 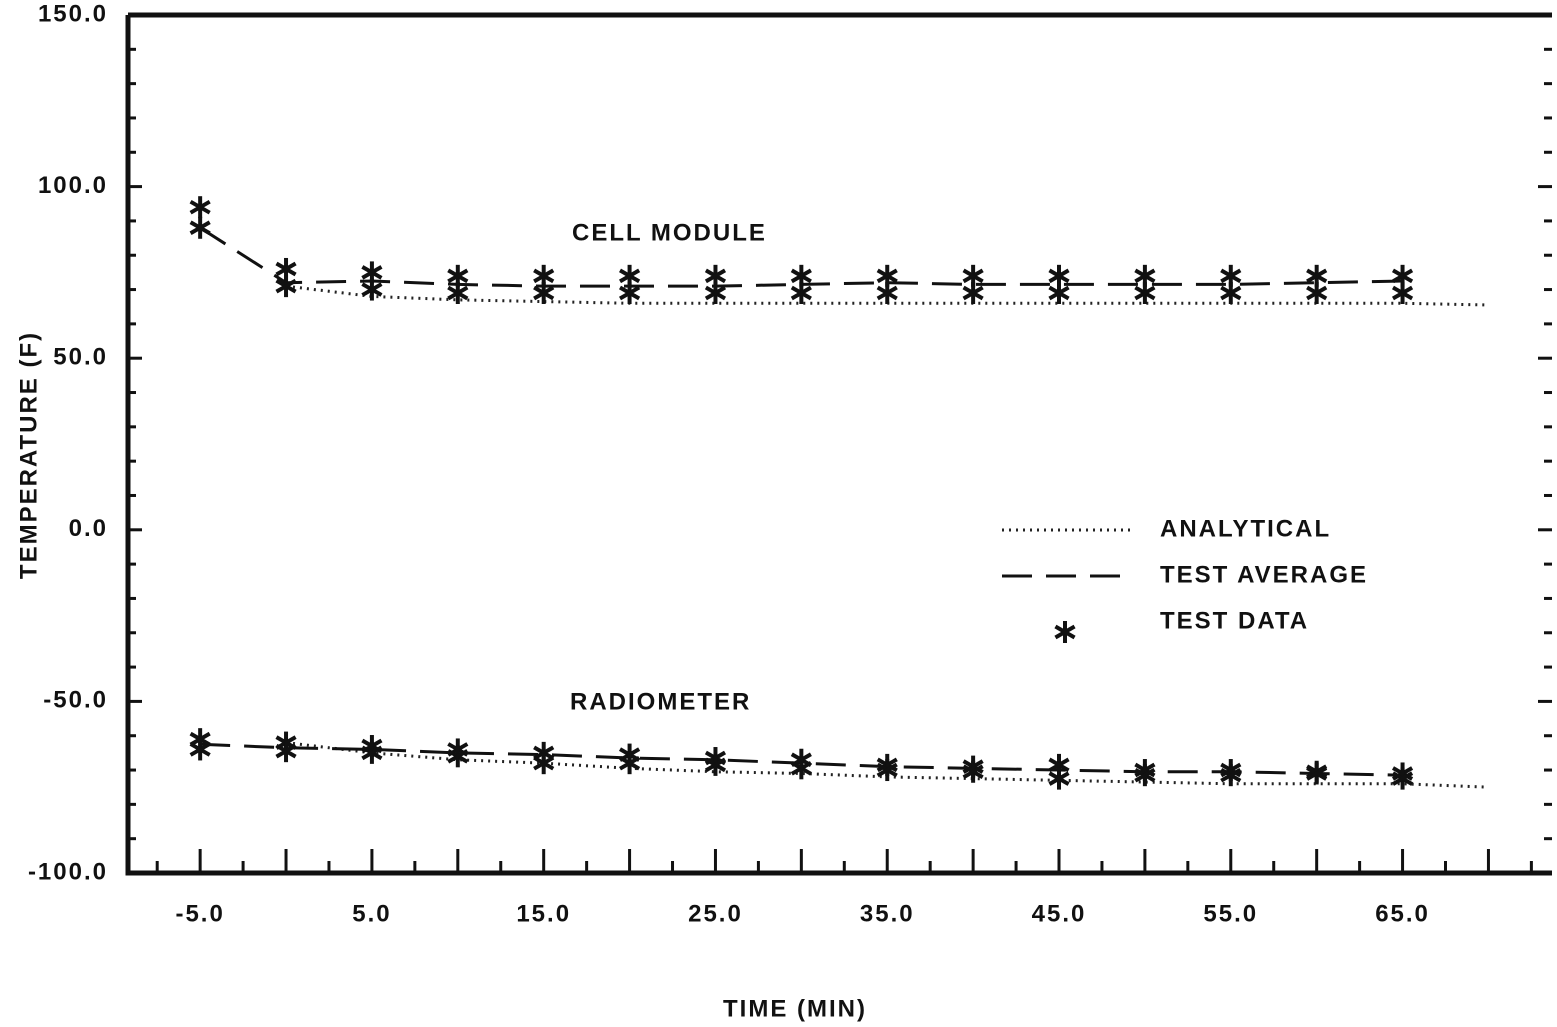 What do you see at coordinates (73, 13) in the screenshot?
I see `y-tick-label: 150.0` at bounding box center [73, 13].